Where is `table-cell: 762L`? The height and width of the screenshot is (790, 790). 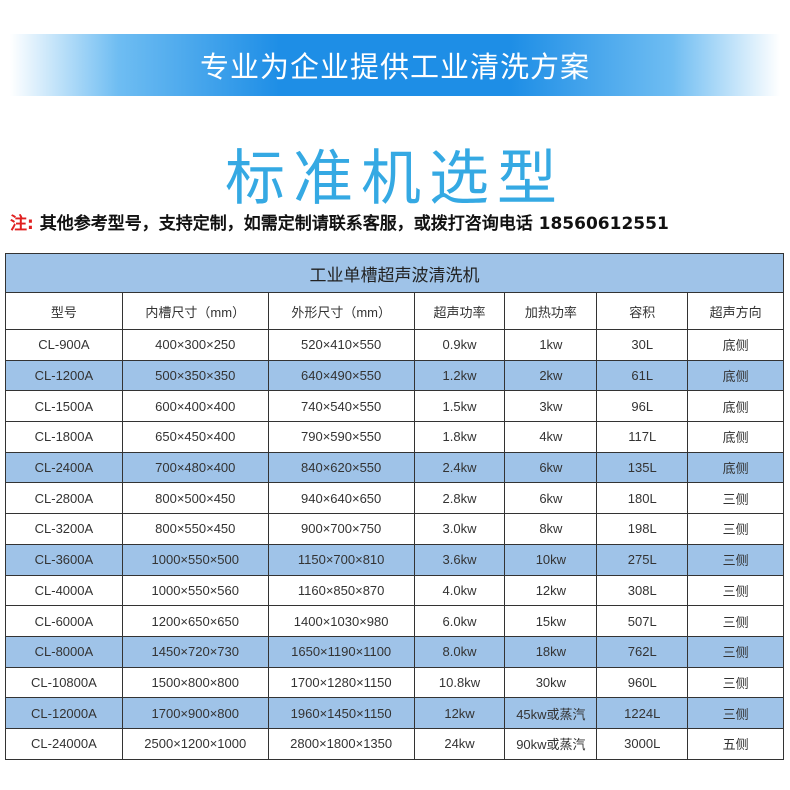 table-cell: 762L is located at coordinates (642, 651).